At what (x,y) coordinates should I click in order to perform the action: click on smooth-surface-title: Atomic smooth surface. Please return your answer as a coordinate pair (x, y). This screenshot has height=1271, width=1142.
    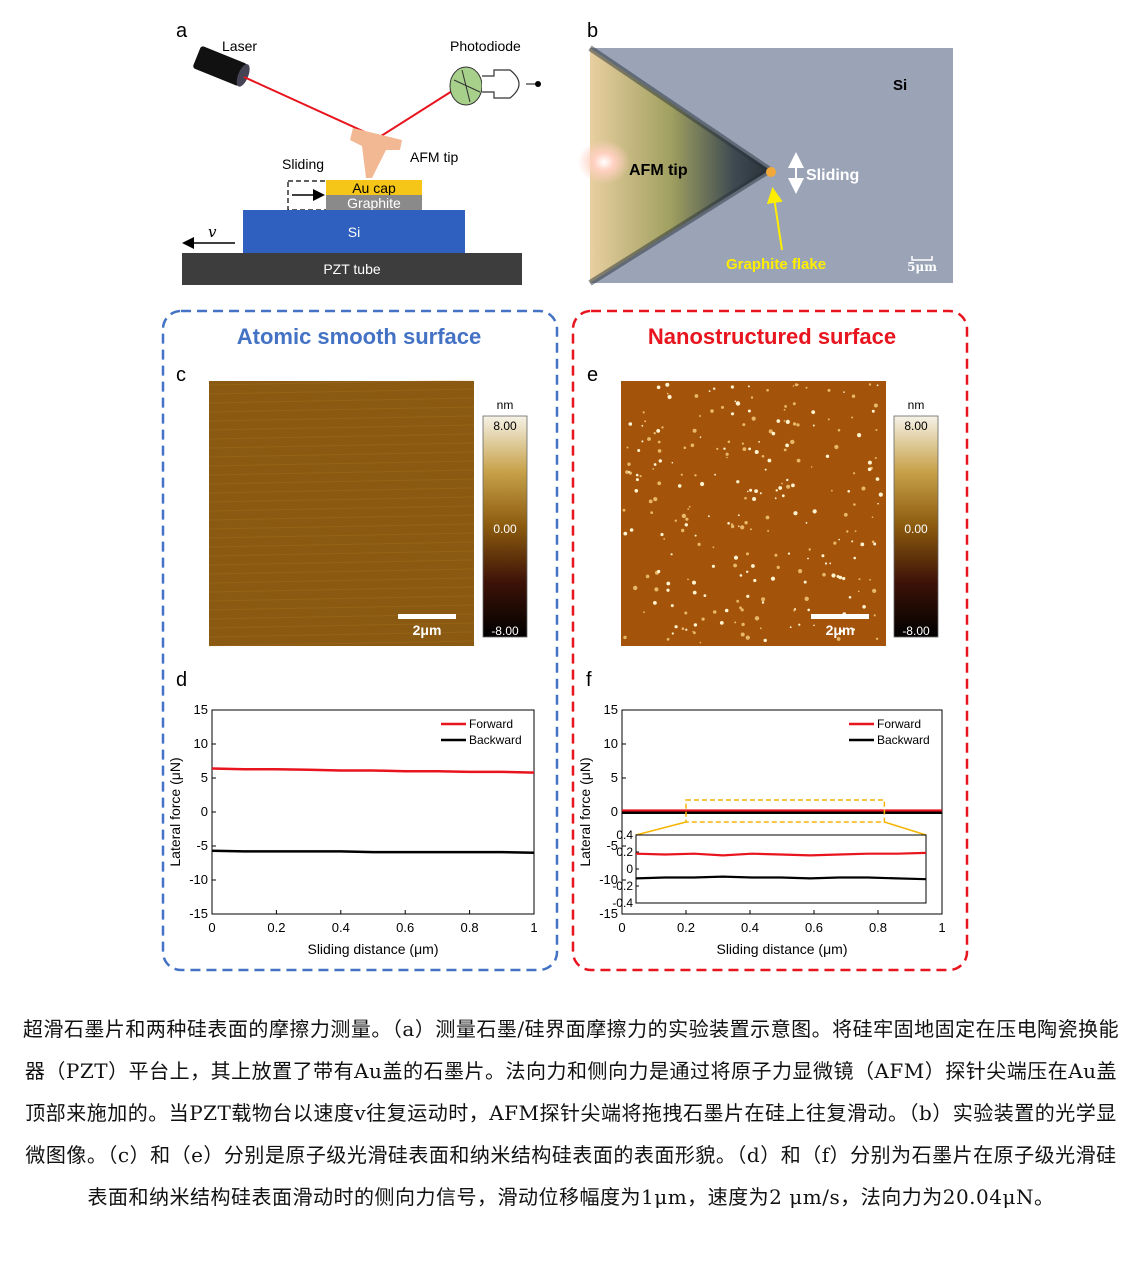
    Looking at the image, I should click on (359, 336).